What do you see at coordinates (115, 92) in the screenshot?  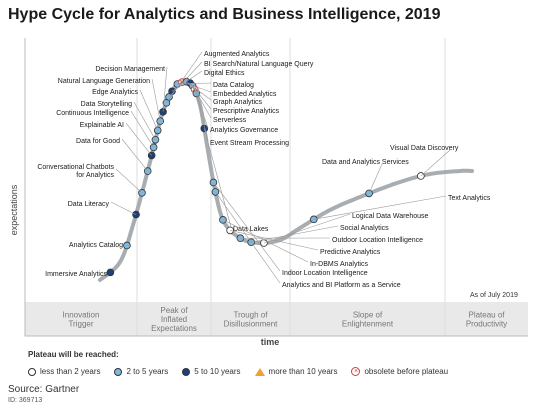 I see `point-label: Edge Analytics` at bounding box center [115, 92].